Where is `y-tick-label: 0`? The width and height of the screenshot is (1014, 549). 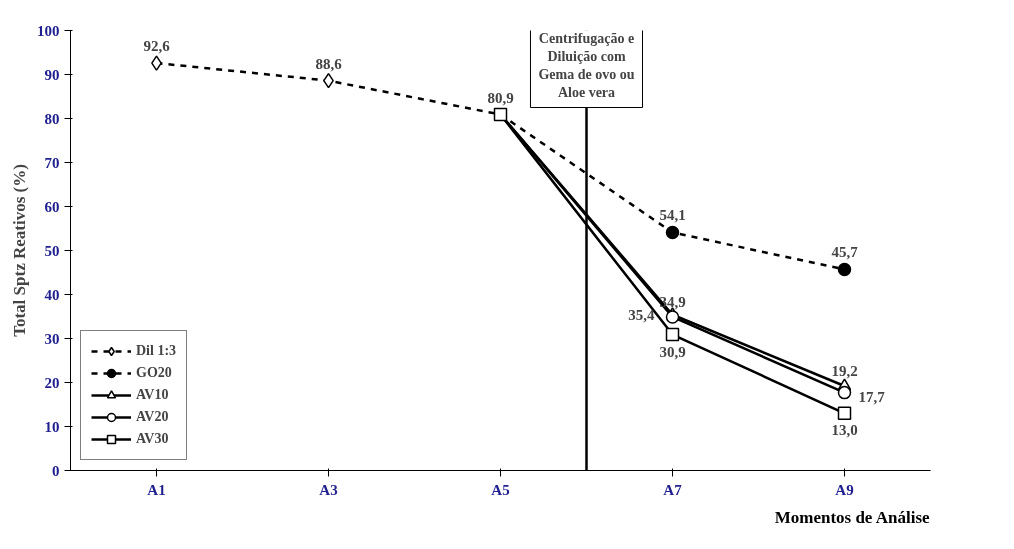 y-tick-label: 0 is located at coordinates (56, 470).